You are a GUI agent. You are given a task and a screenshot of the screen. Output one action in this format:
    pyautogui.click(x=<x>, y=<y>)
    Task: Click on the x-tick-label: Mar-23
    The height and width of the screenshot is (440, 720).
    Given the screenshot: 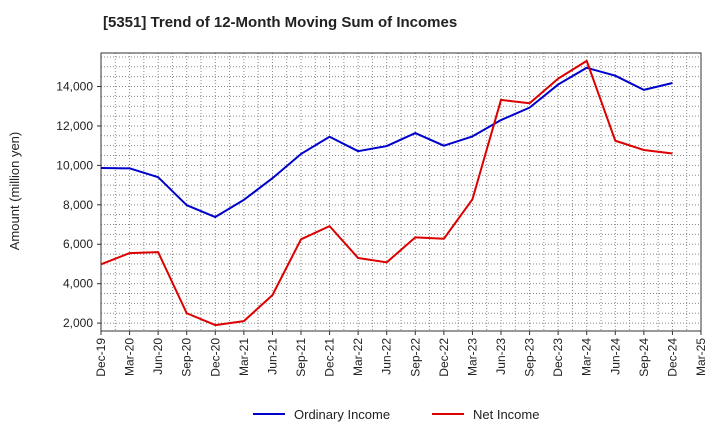 What is the action you would take?
    pyautogui.click(x=472, y=357)
    